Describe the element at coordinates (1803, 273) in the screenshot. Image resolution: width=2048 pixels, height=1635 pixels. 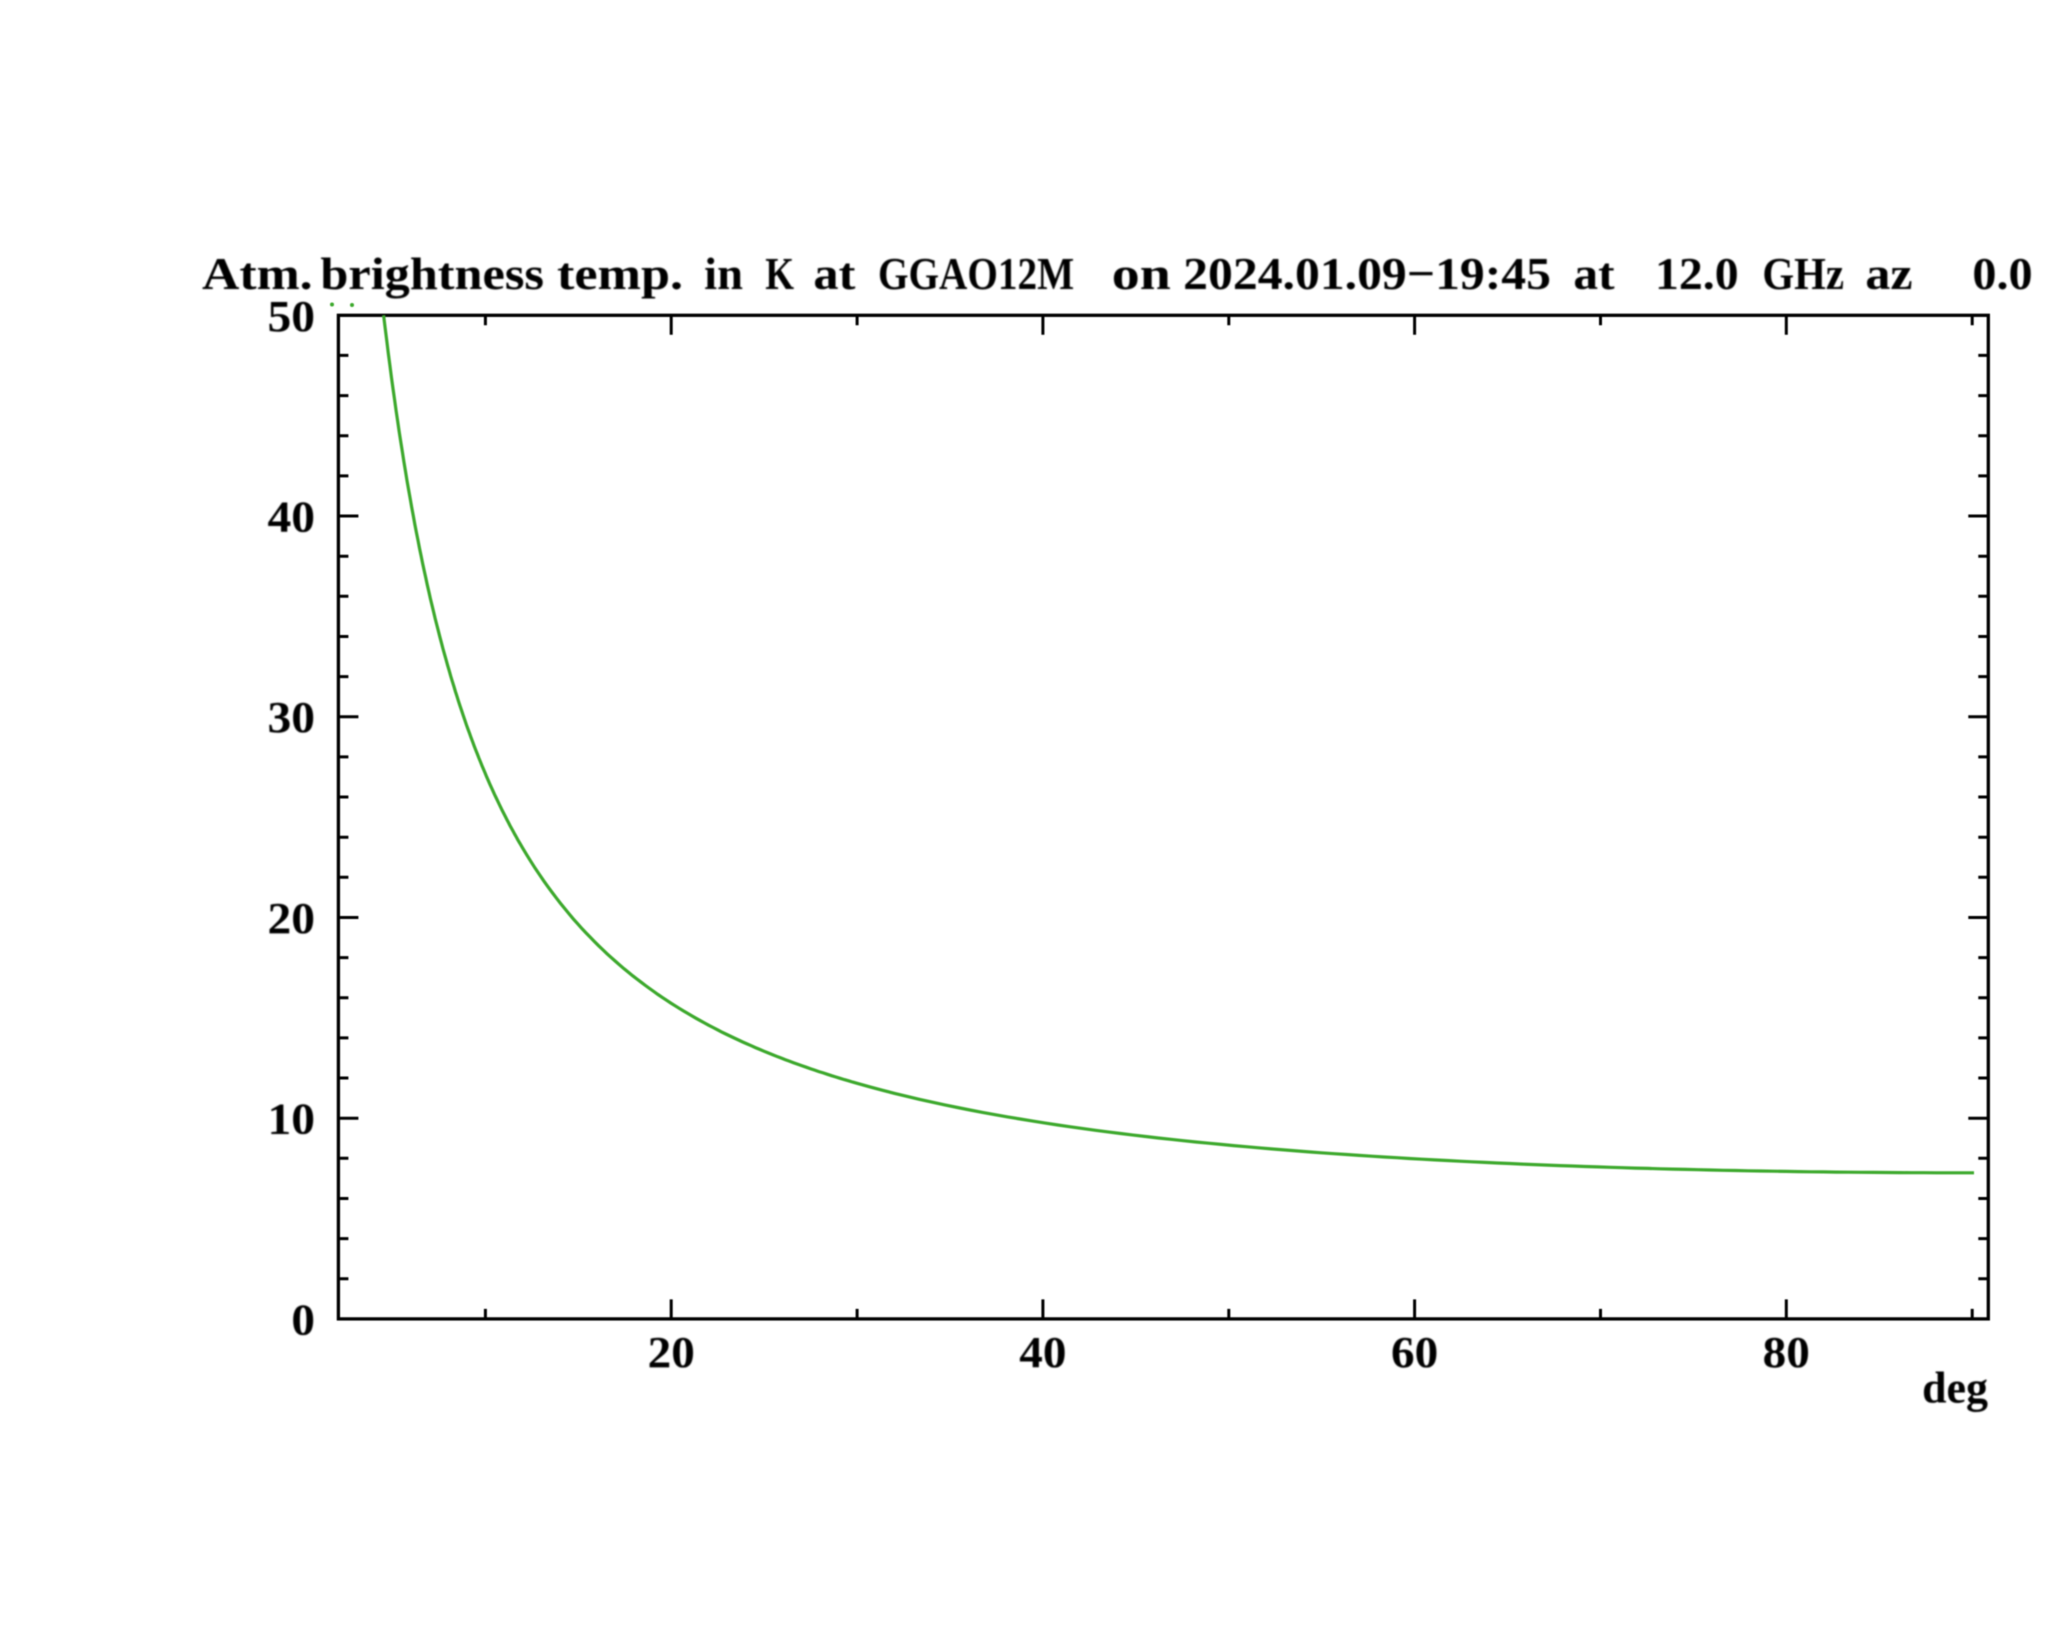
I see `svg-text: GHz` at that location.